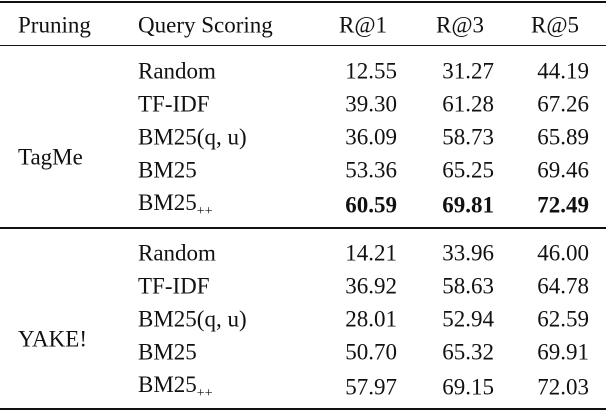  Describe the element at coordinates (563, 137) in the screenshot. I see `score: 65.89` at that location.